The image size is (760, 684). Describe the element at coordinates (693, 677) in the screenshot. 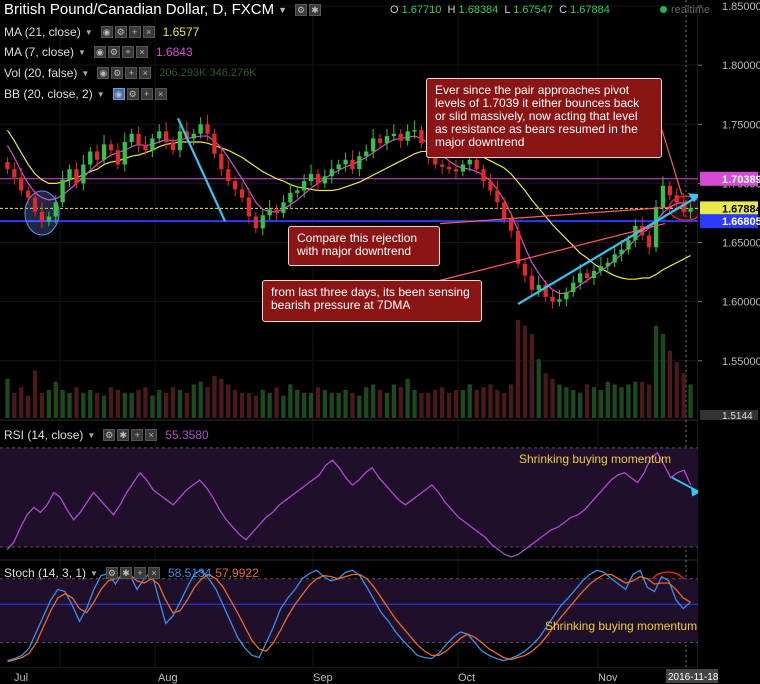

I see `date-tag-label: 2016-11-18` at that location.